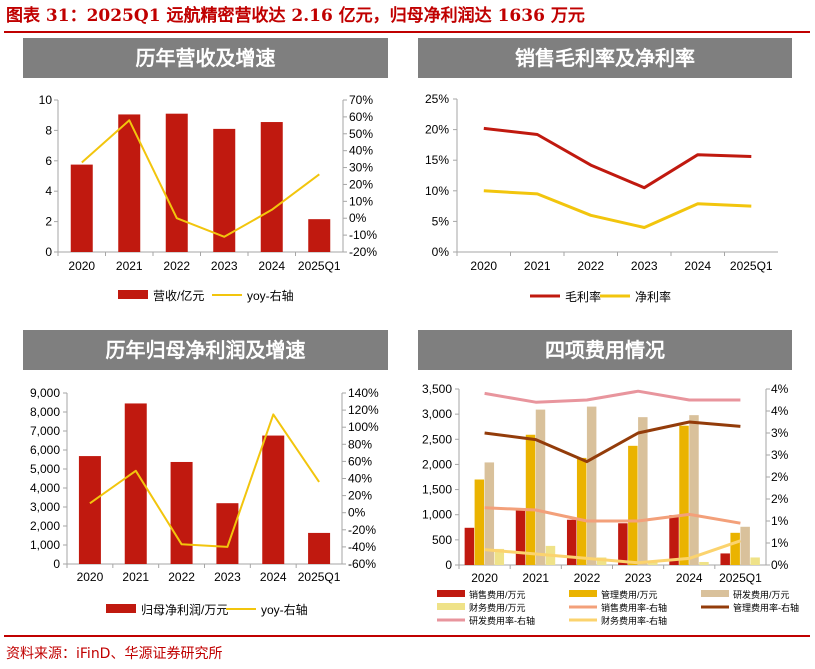  What do you see at coordinates (361, 151) in the screenshot?
I see `c1-y2-tick-label: 40%` at bounding box center [361, 151].